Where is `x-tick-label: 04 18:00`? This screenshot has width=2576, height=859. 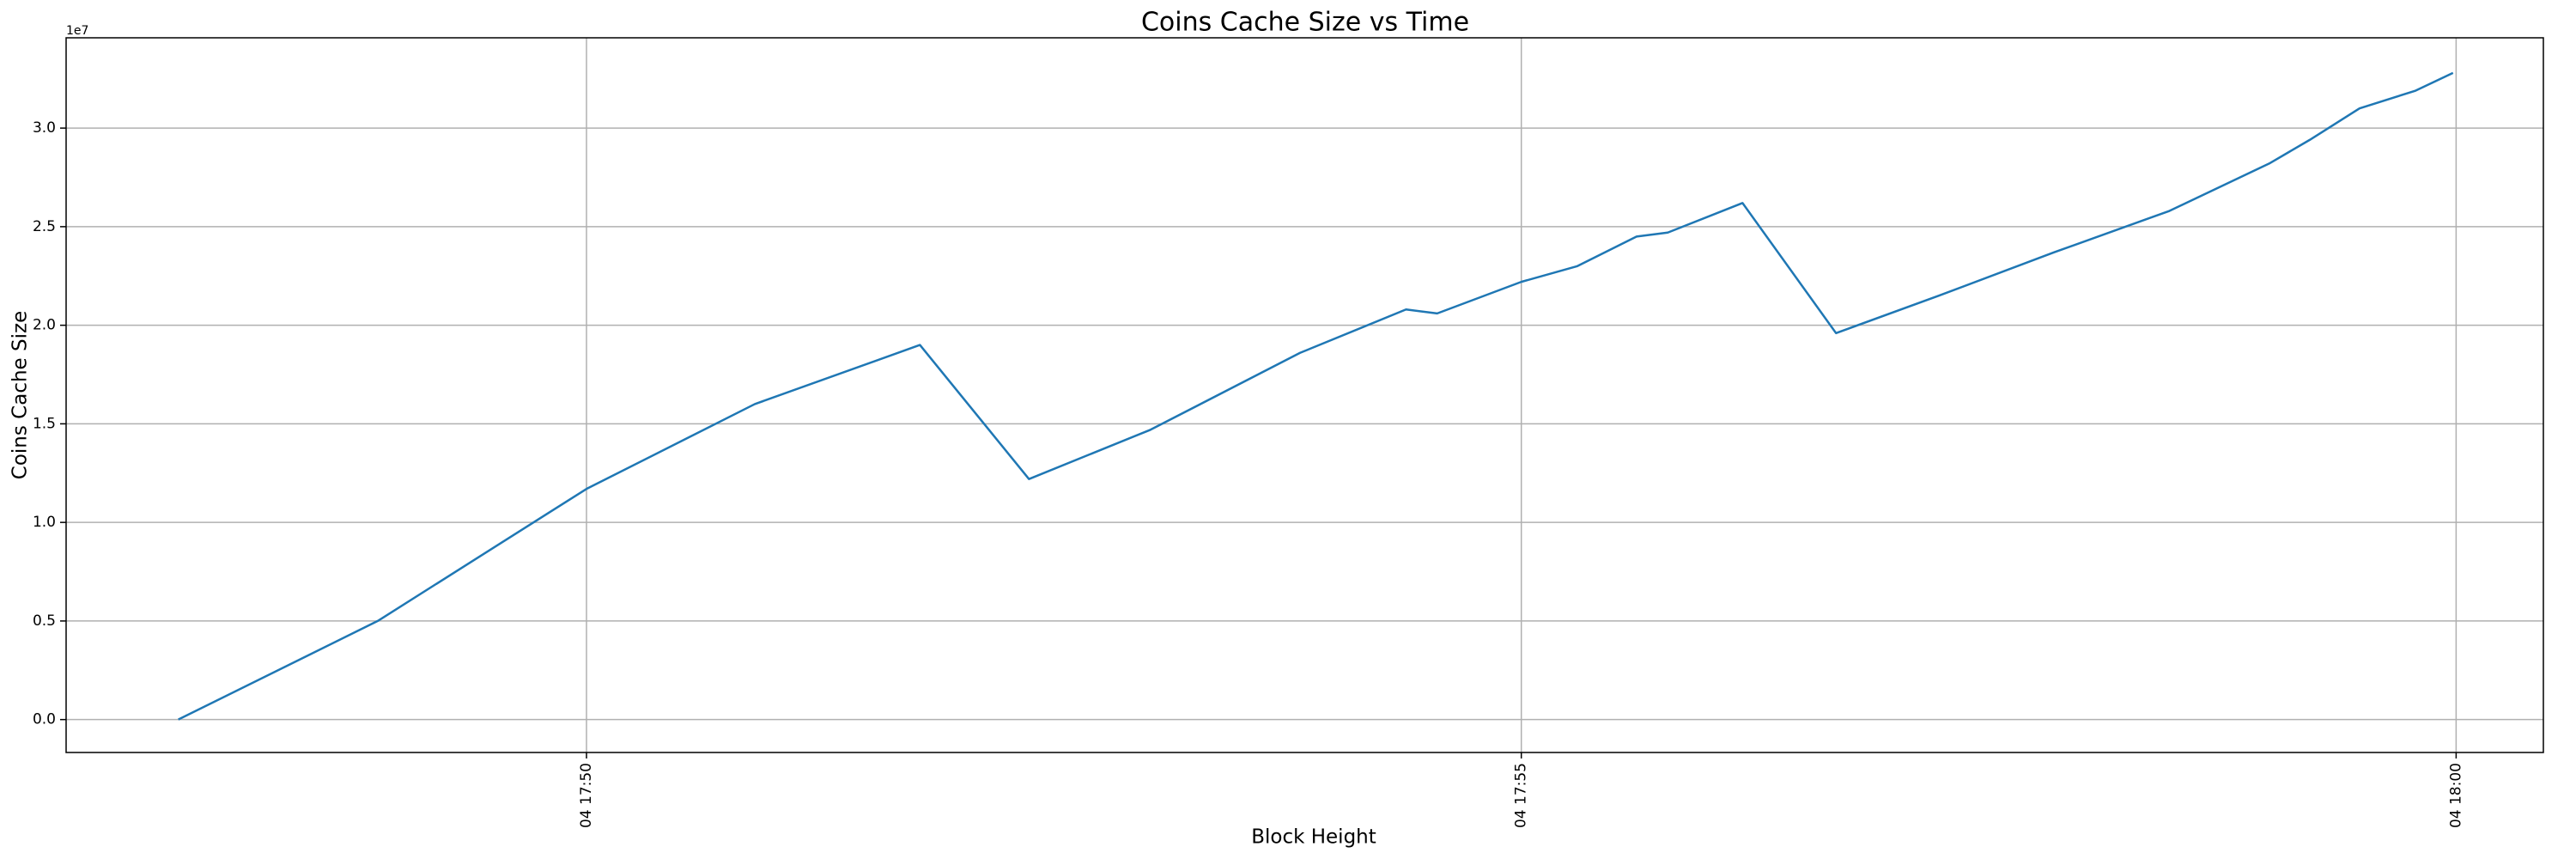 x-tick-label: 04 18:00 is located at coordinates (2456, 796).